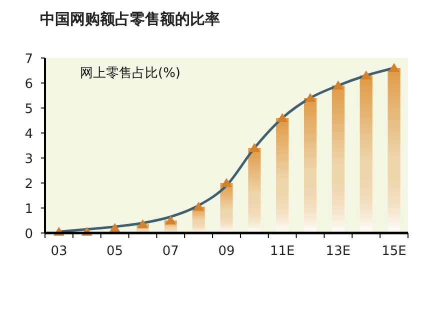  Describe the element at coordinates (282, 251) in the screenshot. I see `x-tick-label: 11E` at that location.